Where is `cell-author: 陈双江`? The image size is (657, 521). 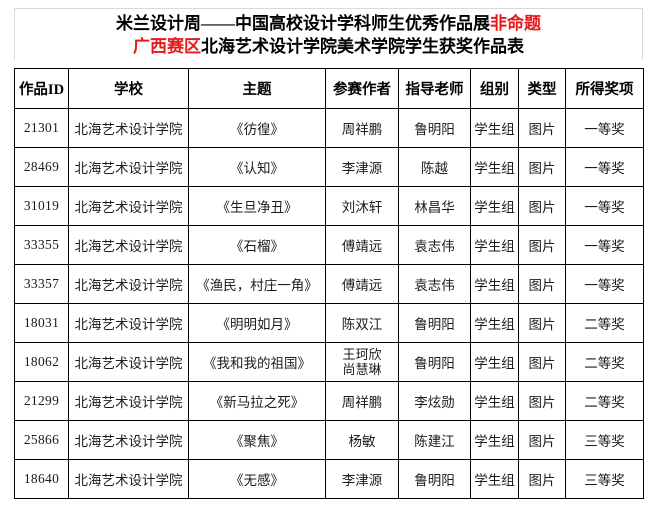 cell-author: 陈双江 is located at coordinates (362, 323).